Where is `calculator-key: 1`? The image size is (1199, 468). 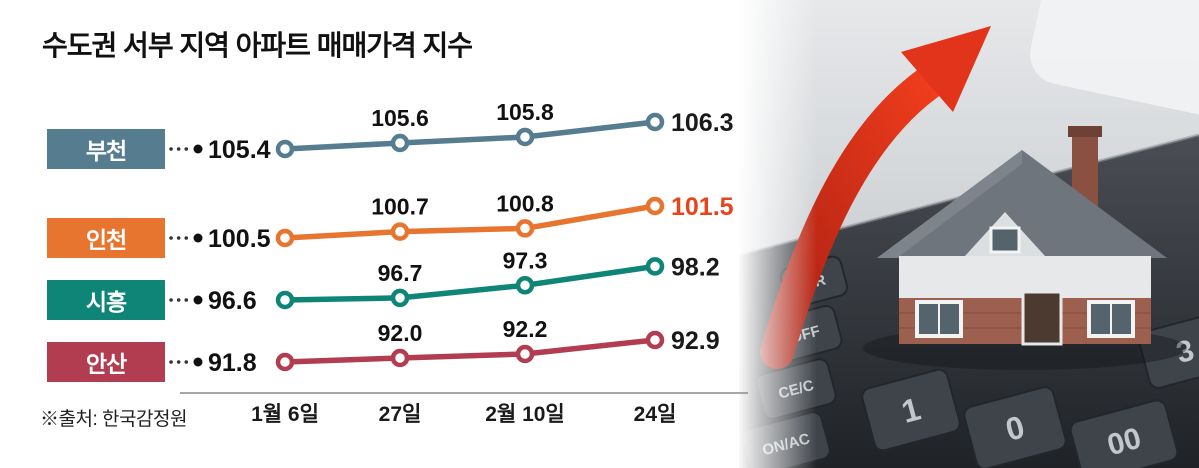 calculator-key: 1 is located at coordinates (911, 410).